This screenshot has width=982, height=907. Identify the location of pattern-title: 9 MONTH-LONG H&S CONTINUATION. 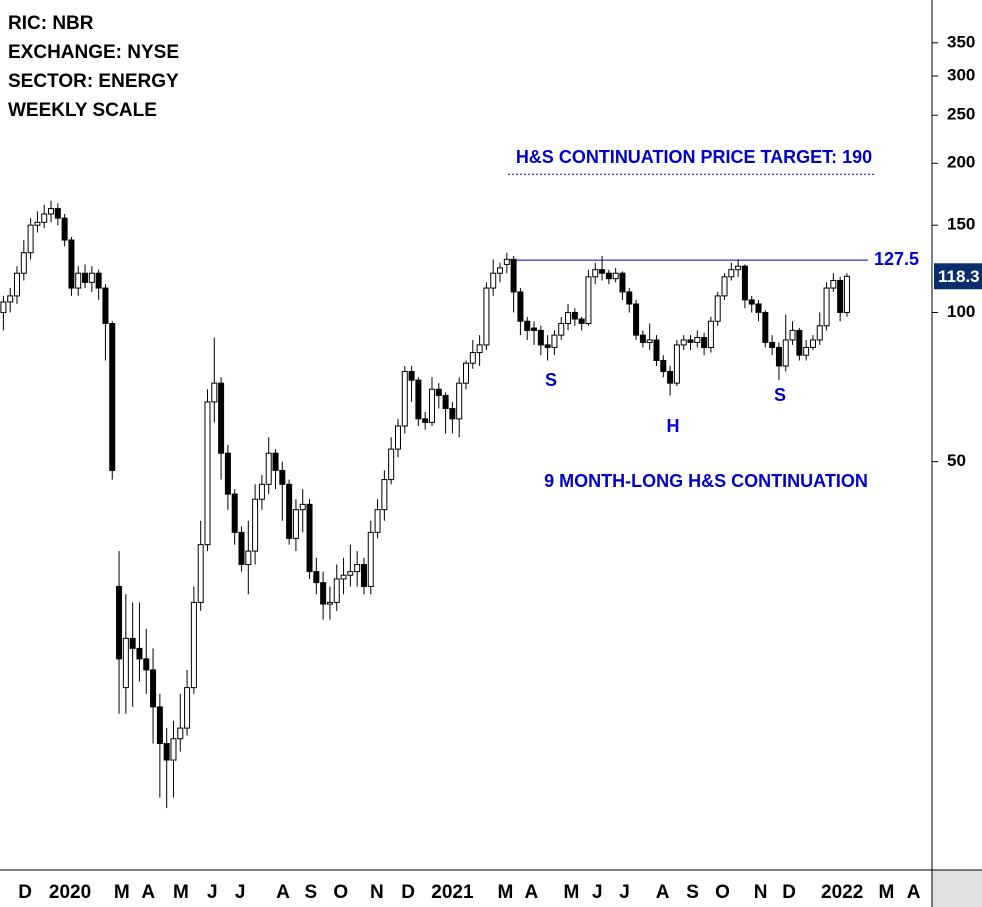
(706, 481).